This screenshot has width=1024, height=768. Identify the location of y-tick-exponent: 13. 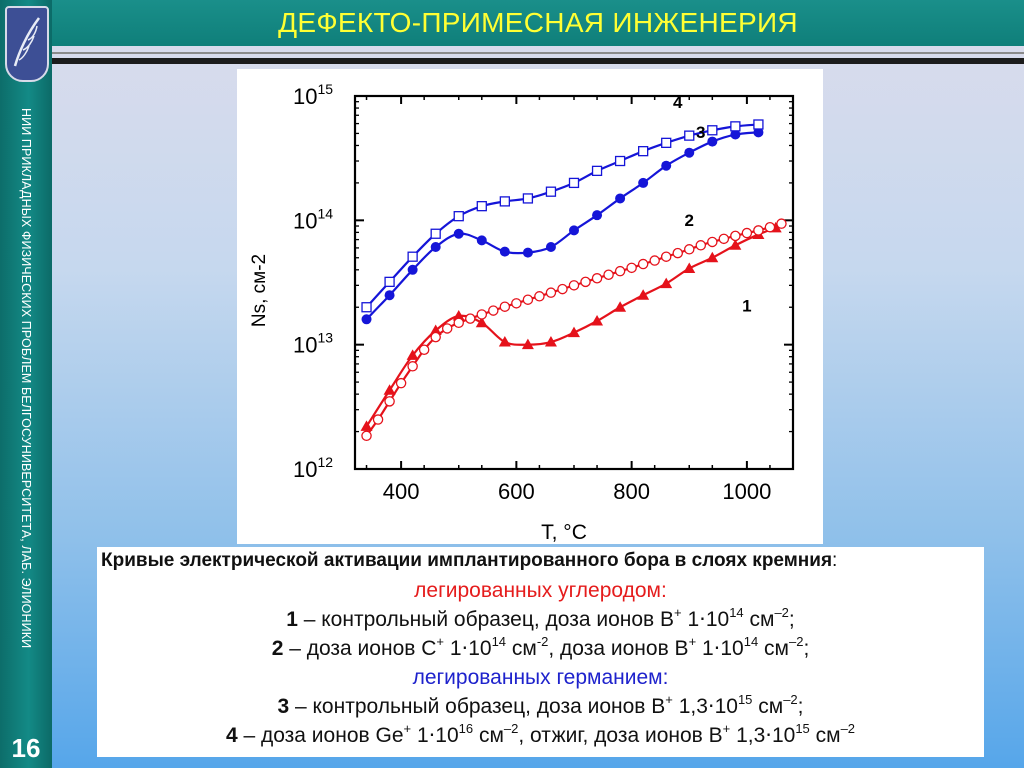
(325, 338).